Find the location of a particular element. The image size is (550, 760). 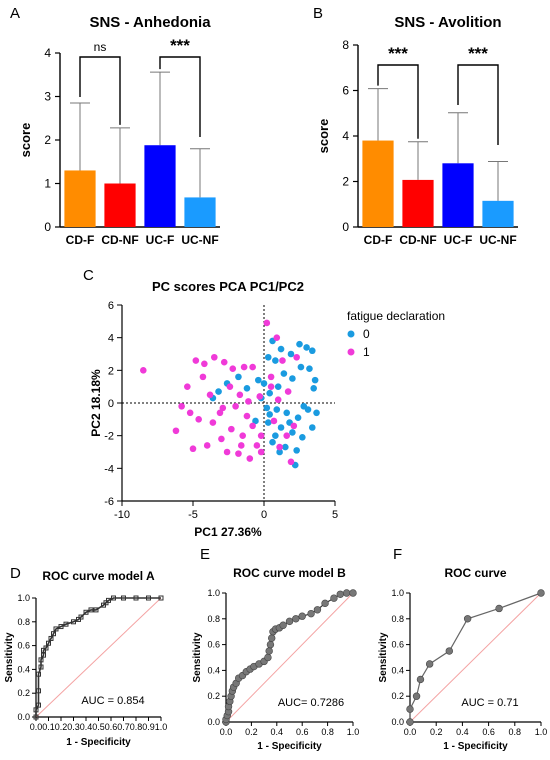

x-tick-label-d: 0.3 is located at coordinates (73, 727).